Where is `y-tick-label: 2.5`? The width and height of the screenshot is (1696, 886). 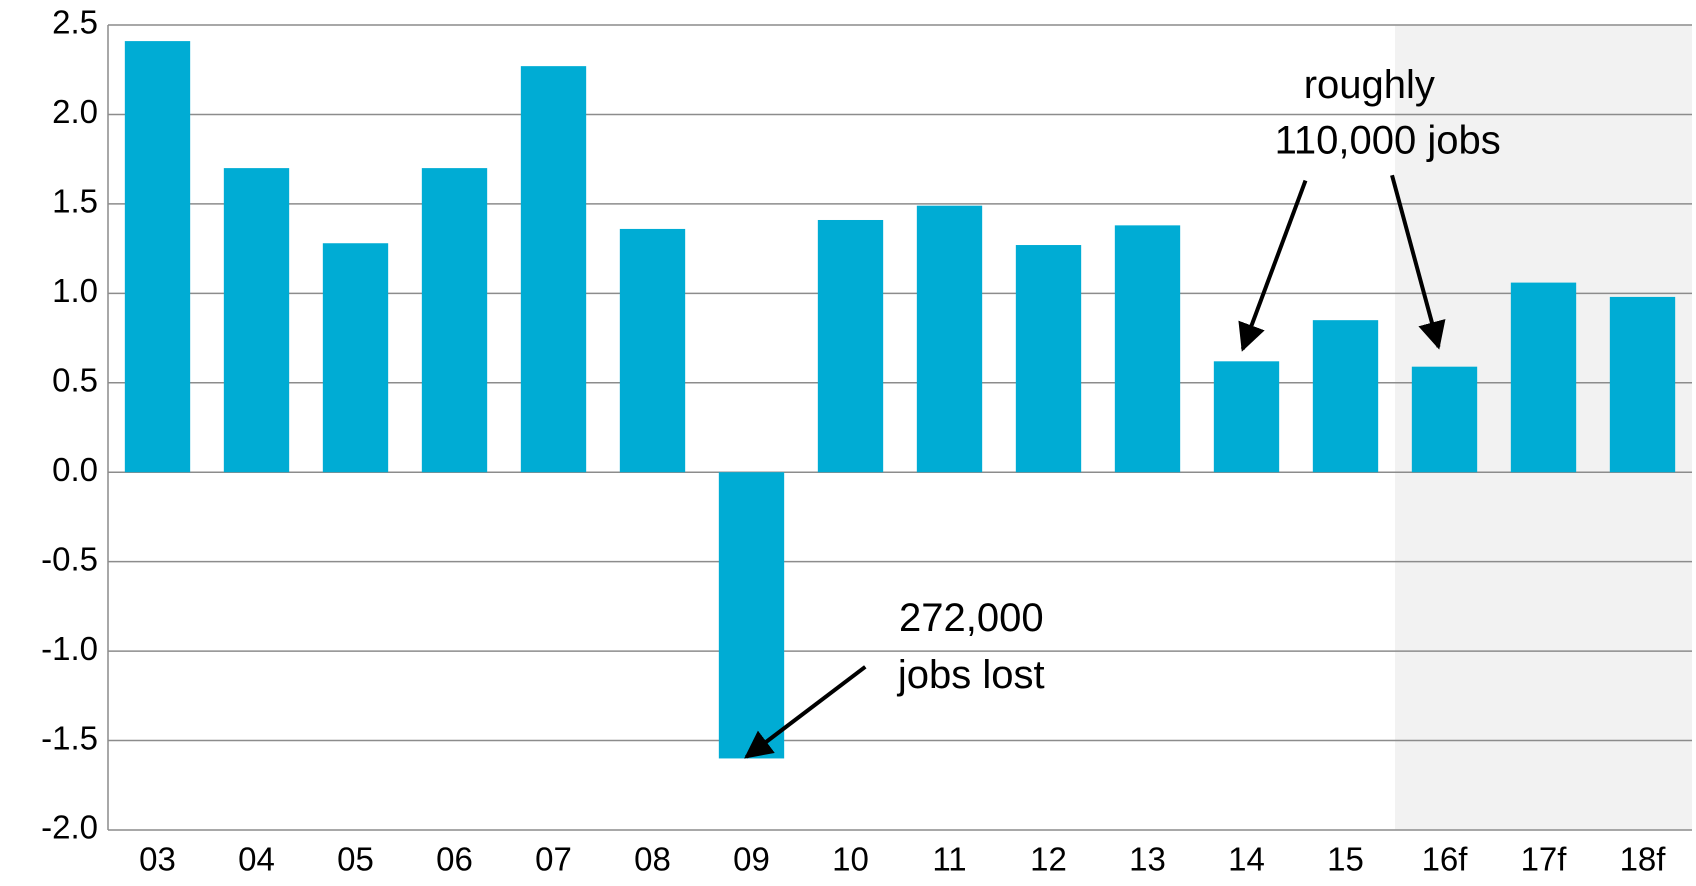
y-tick-label: 2.5 is located at coordinates (75, 22).